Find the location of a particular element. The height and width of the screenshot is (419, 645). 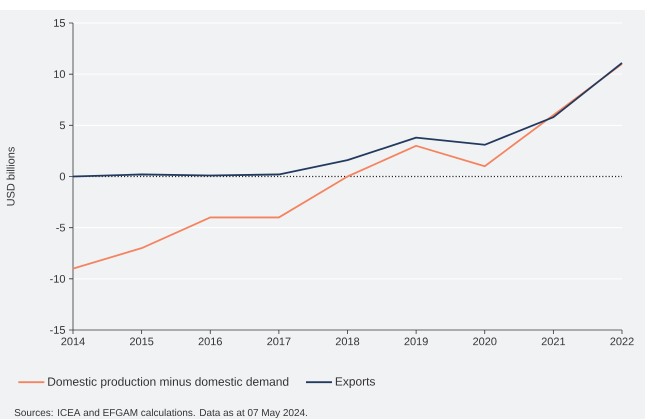

x-tick-label: 2022 is located at coordinates (622, 342).